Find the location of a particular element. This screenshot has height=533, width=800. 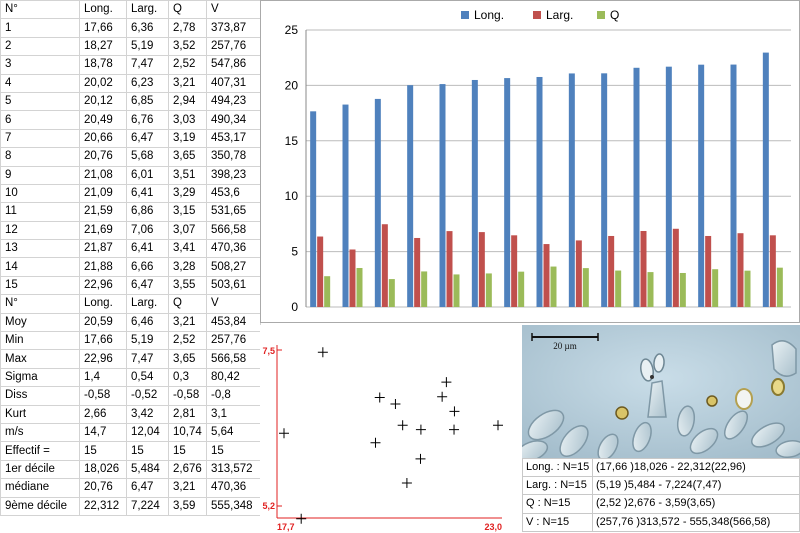

table-cell: 3,65 is located at coordinates (187, 157).